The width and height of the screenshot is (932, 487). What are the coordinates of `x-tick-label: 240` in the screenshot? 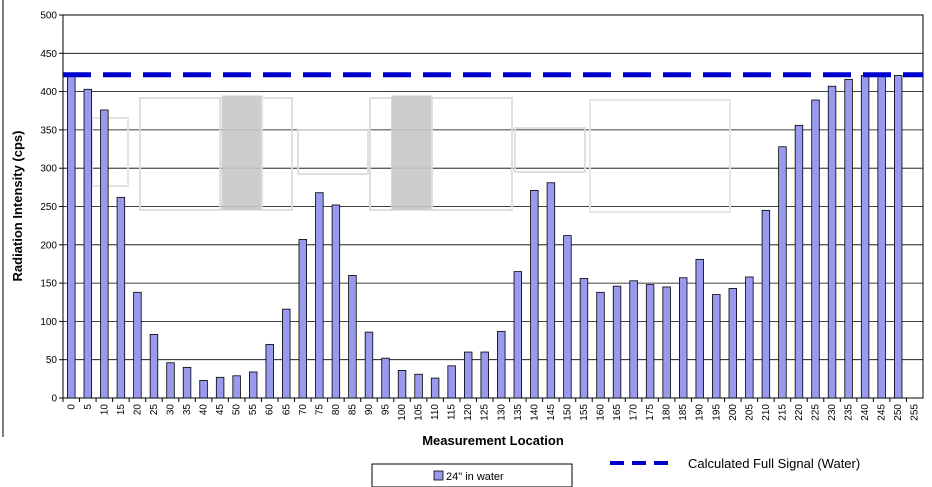 It's located at (865, 412).